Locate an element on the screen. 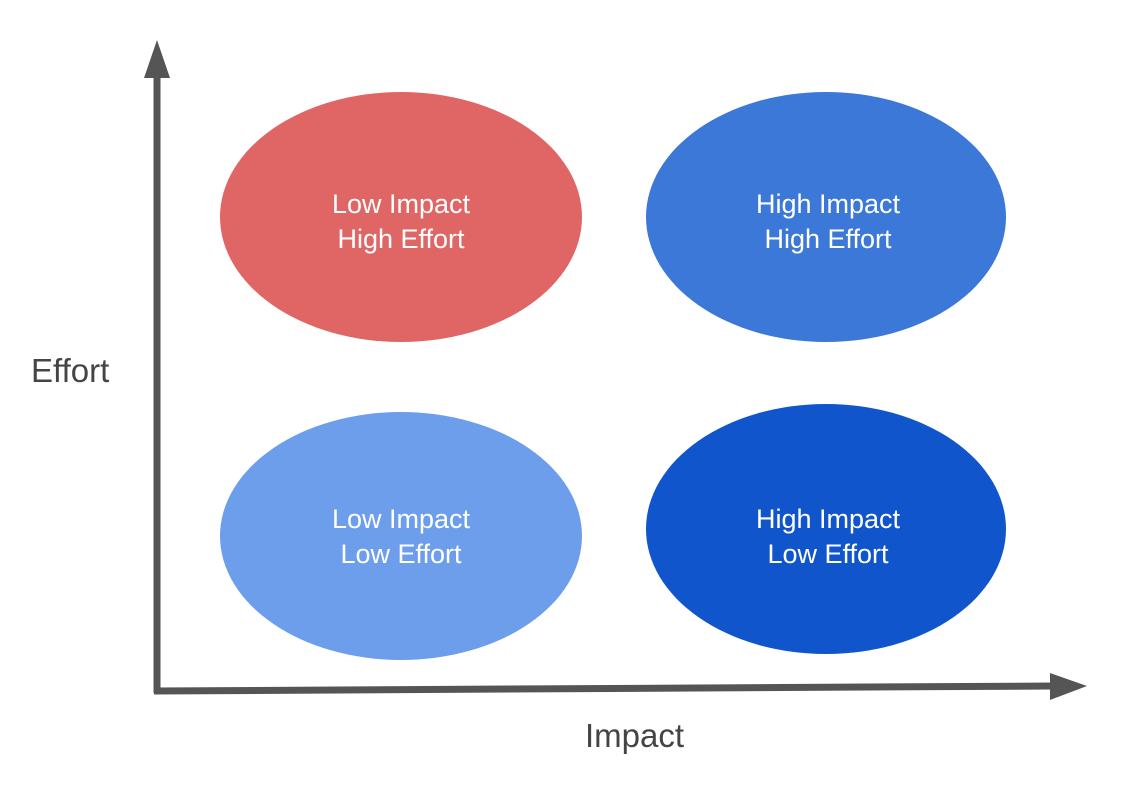 Image resolution: width=1142 pixels, height=798 pixels. x-axis-label: Impact is located at coordinates (634, 735).